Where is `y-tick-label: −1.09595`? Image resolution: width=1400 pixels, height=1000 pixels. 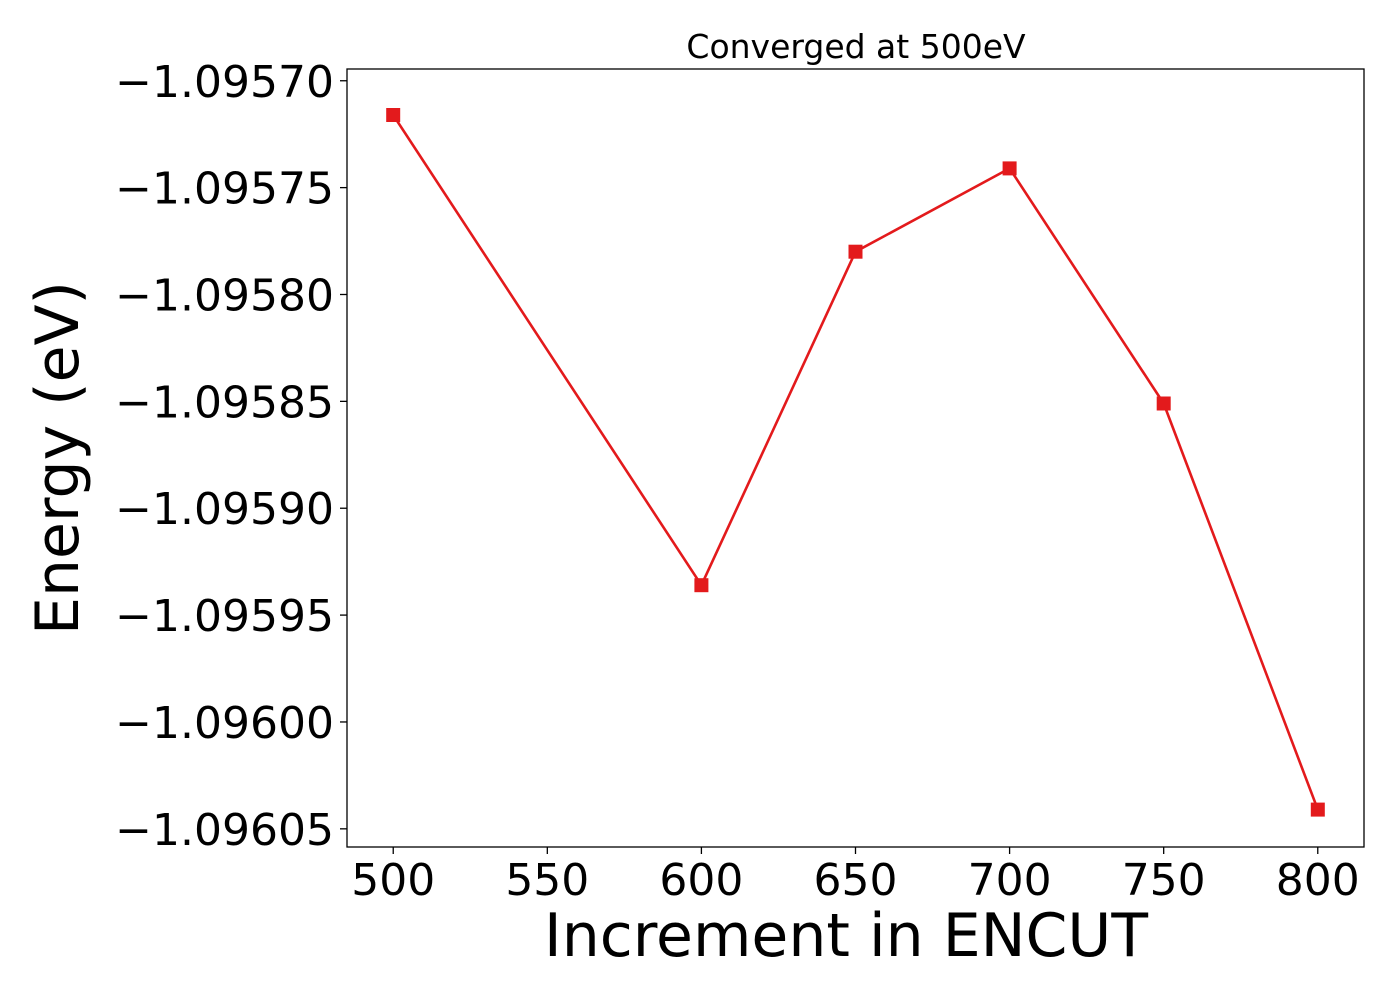
y-tick-label: −1.09595 is located at coordinates (224, 616).